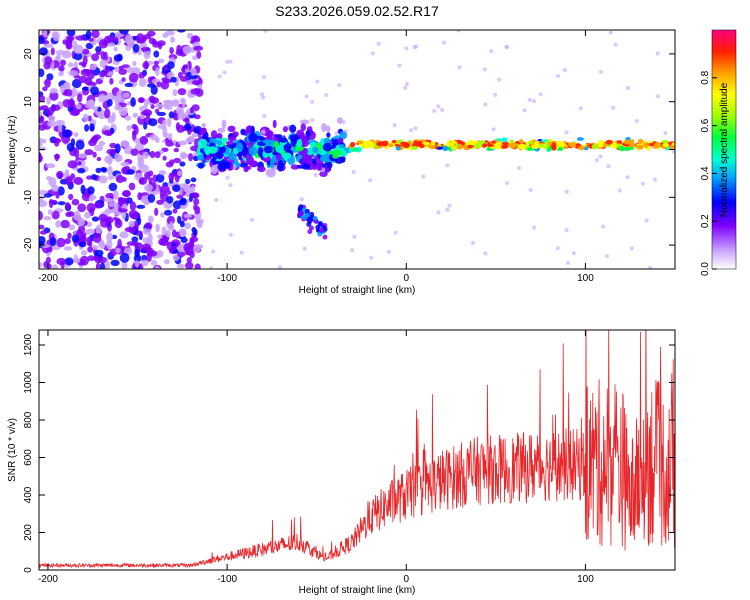  I want to click on spectrogram-ytick-label: 0, so click(28, 149).